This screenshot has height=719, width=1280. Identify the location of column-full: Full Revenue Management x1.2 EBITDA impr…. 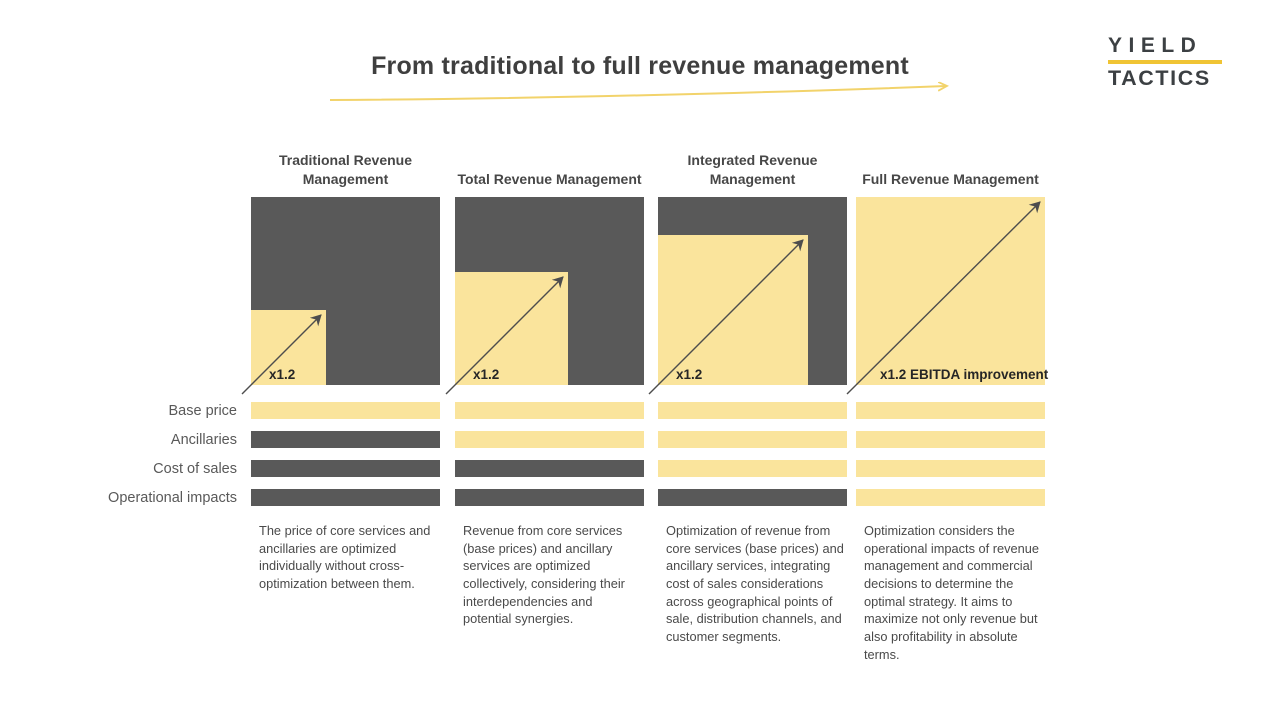
(947, 428).